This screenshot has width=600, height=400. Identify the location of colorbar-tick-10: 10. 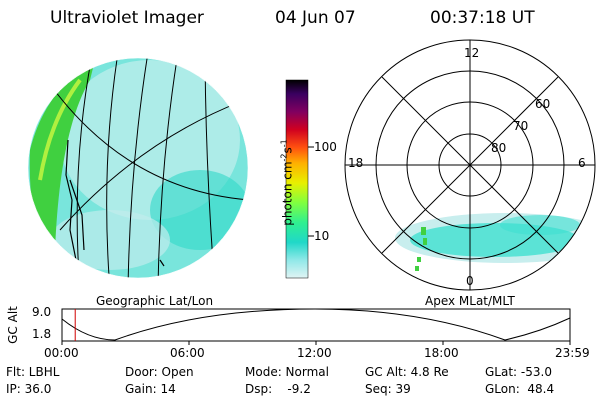
(322, 236).